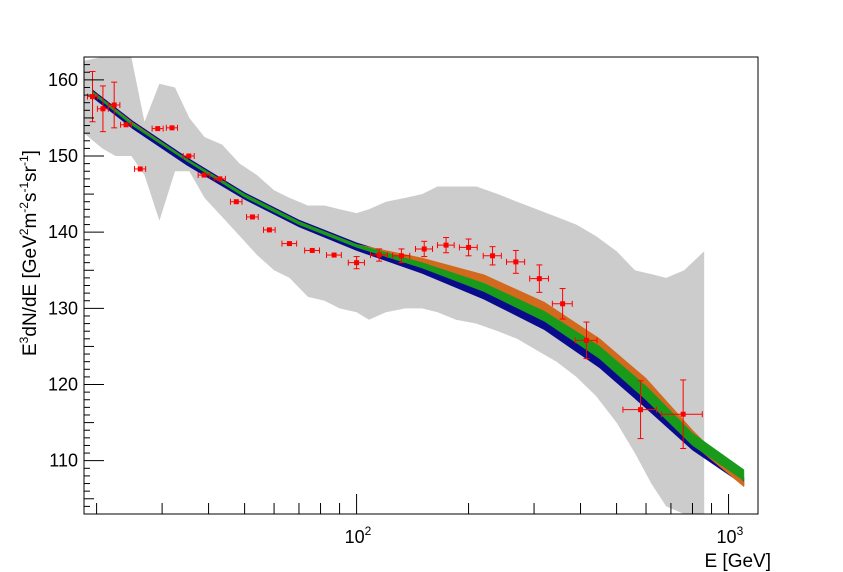 This screenshot has width=843, height=572. Describe the element at coordinates (63, 308) in the screenshot. I see `y-tick-label: 130` at that location.